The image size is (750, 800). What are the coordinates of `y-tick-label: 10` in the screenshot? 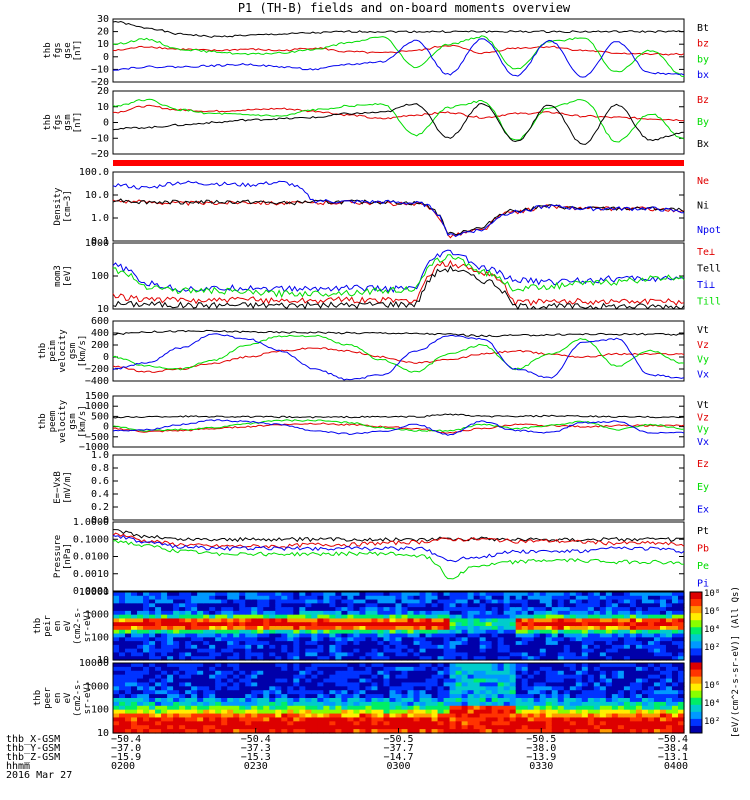 It's located at (103, 660).